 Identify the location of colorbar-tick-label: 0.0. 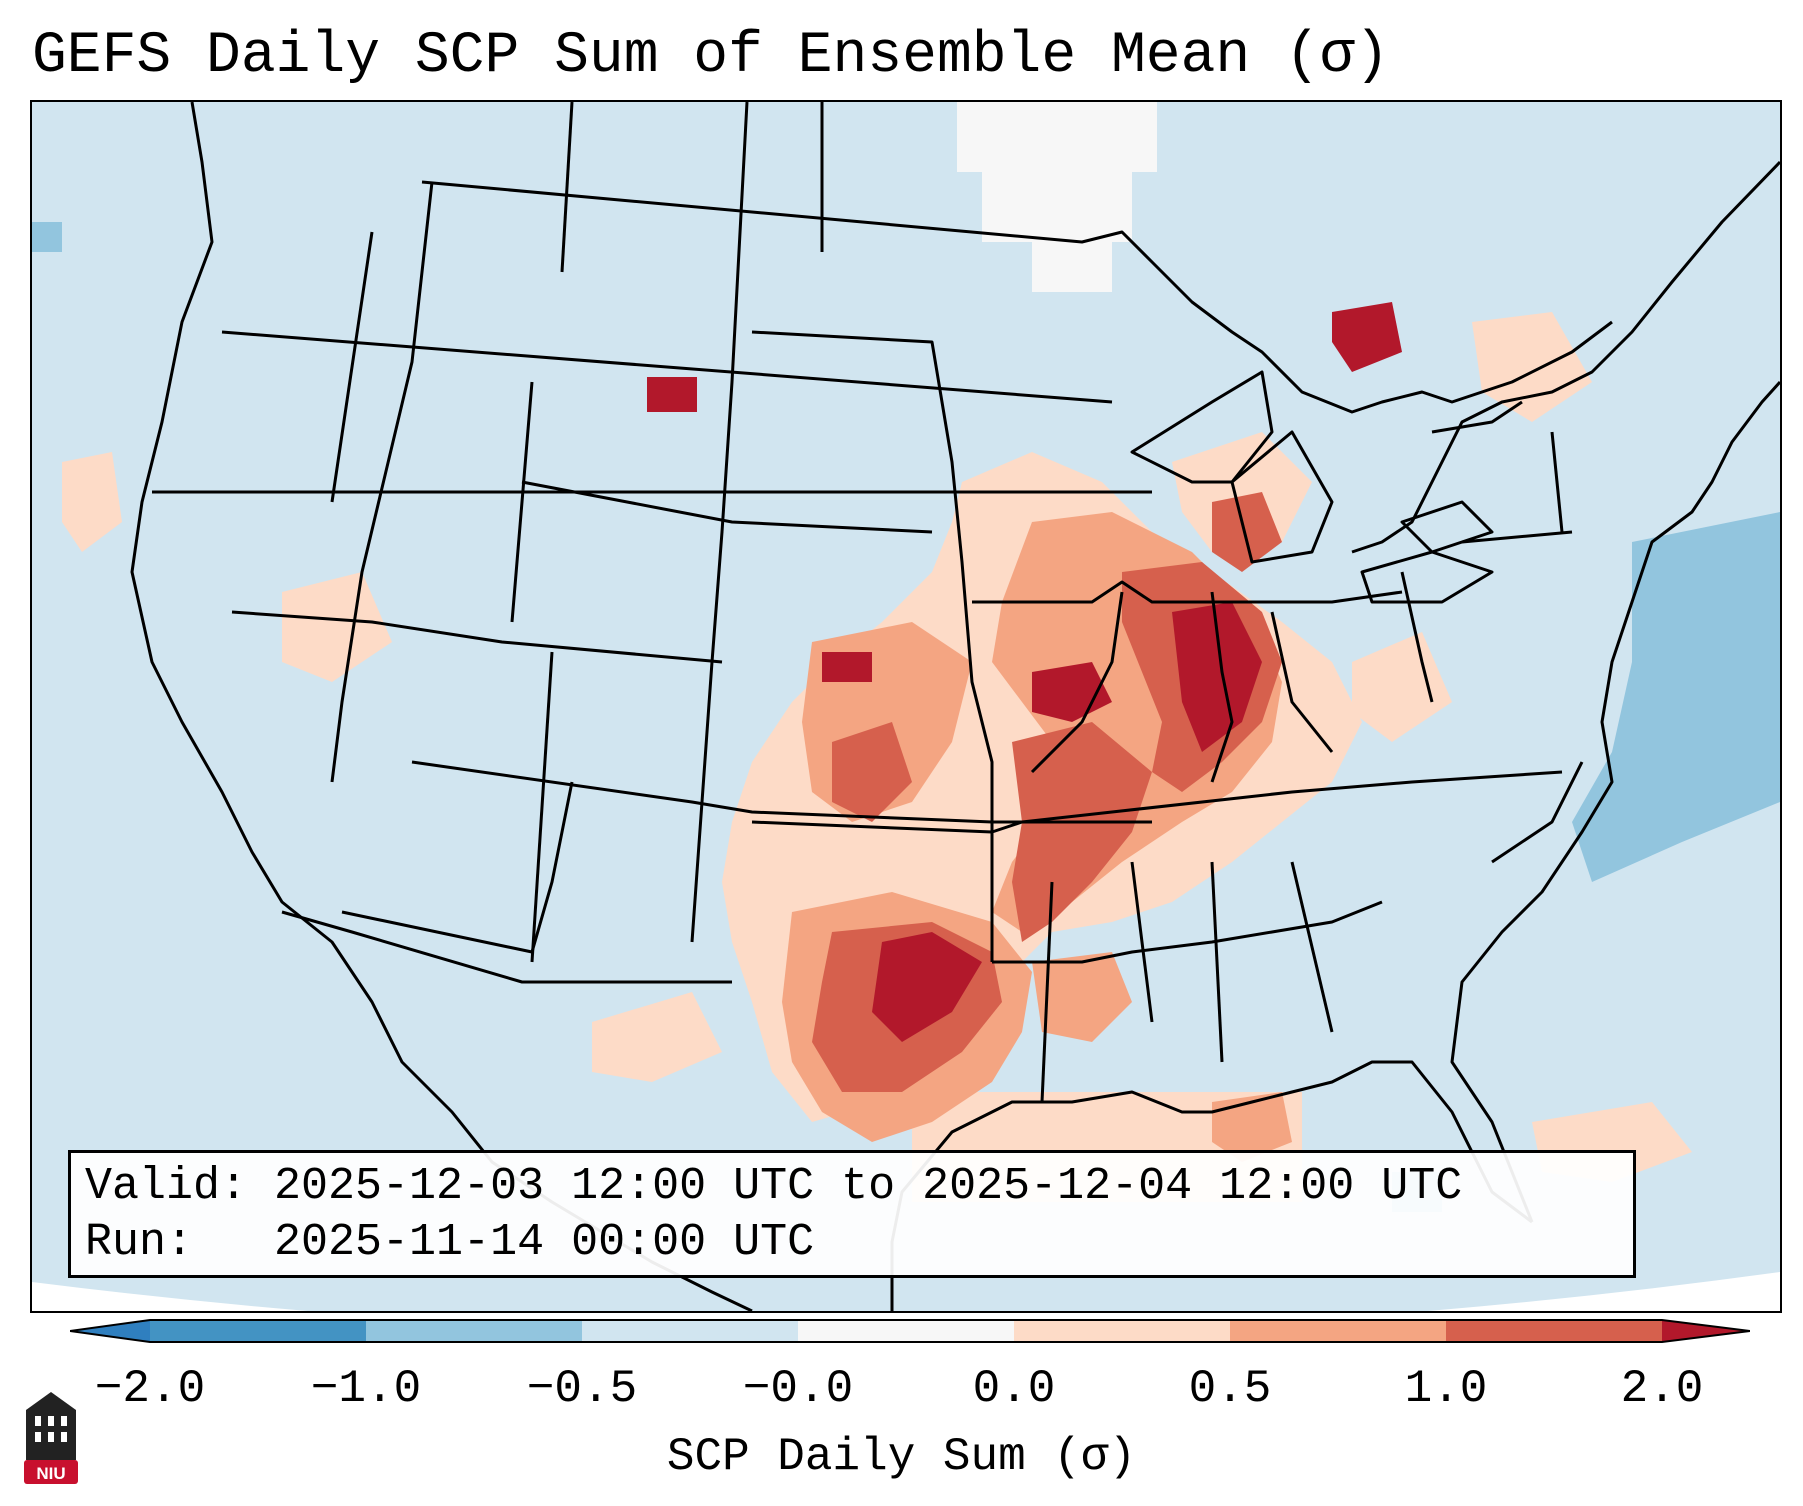
(1014, 1389).